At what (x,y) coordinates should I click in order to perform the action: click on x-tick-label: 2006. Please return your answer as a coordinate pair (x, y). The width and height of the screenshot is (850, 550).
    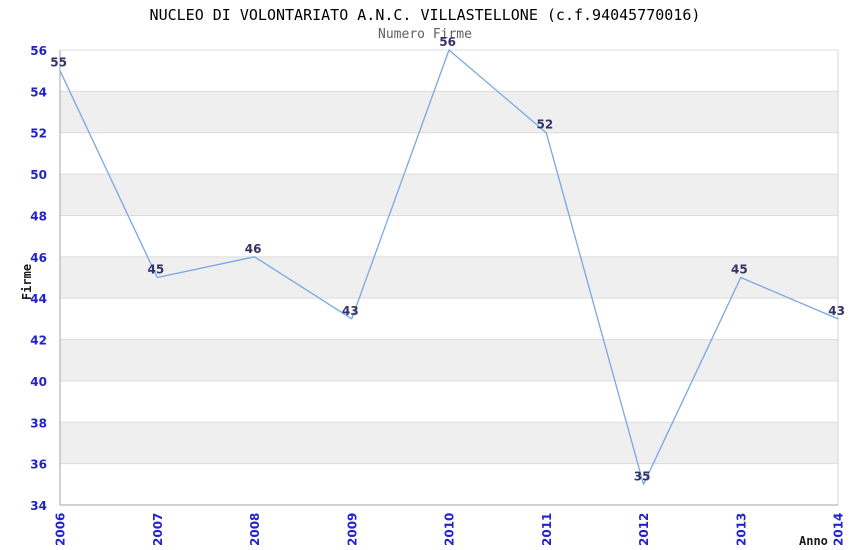
    Looking at the image, I should click on (61, 529).